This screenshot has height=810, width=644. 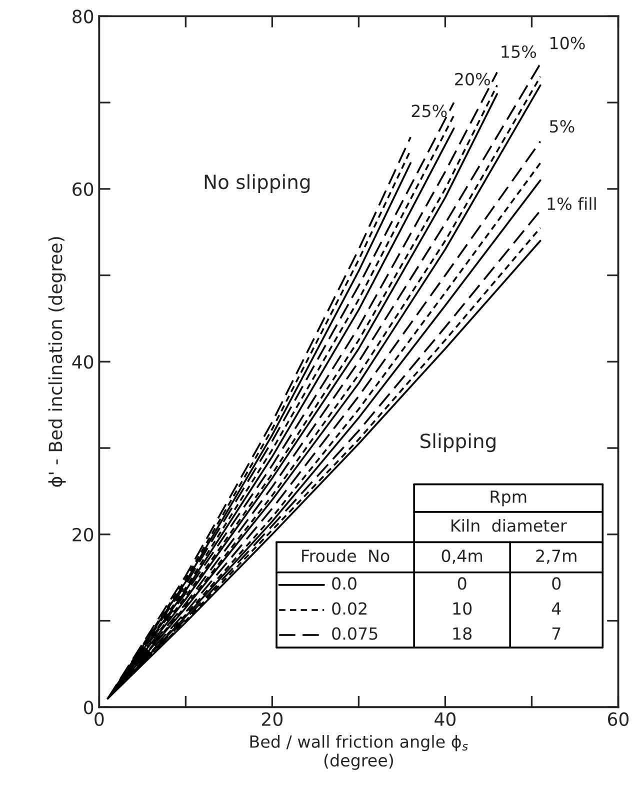 What do you see at coordinates (519, 51) in the screenshot?
I see `annotation: 15%` at bounding box center [519, 51].